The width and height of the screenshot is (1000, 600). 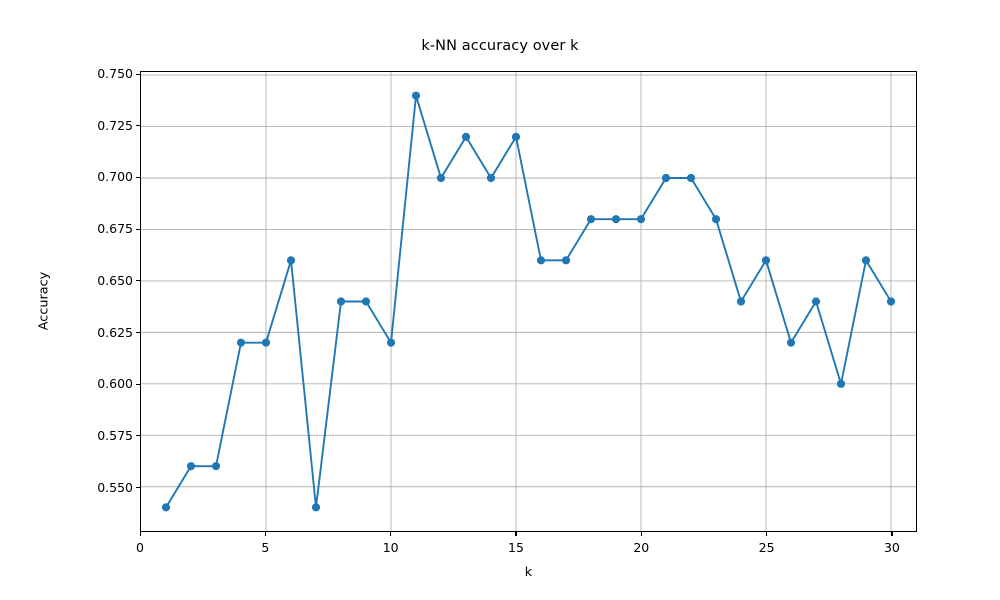 What do you see at coordinates (516, 547) in the screenshot?
I see `x-axis-tick-label: 15` at bounding box center [516, 547].